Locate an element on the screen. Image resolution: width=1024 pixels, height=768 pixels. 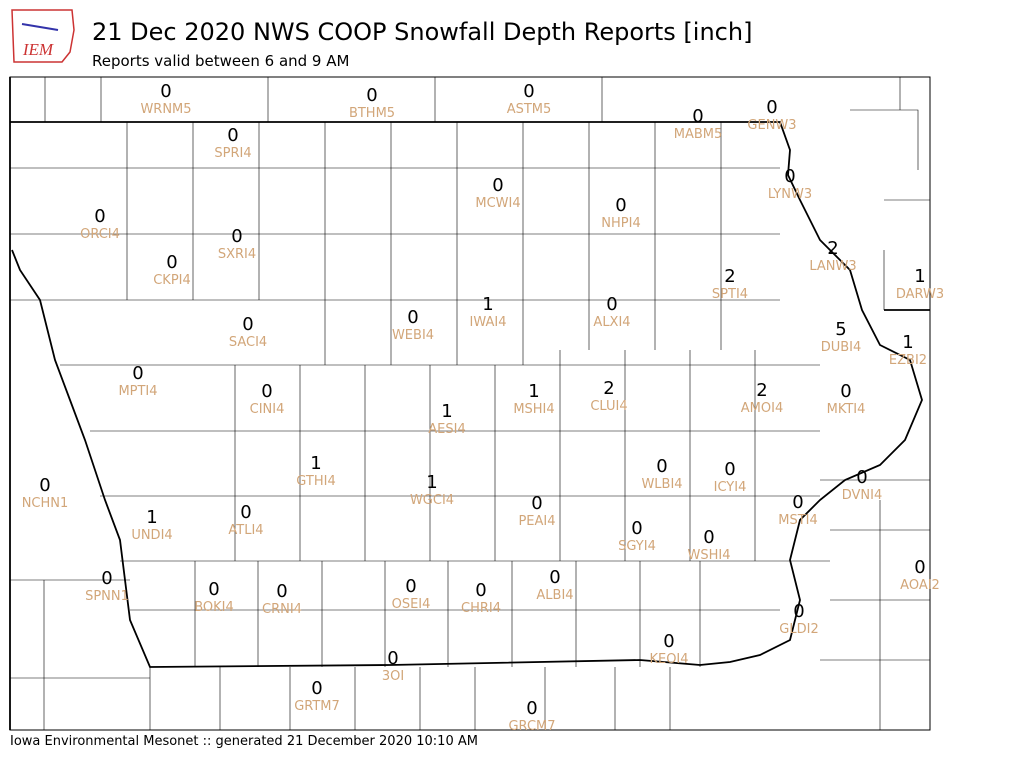
logo-line is located at coordinates (40, 27).